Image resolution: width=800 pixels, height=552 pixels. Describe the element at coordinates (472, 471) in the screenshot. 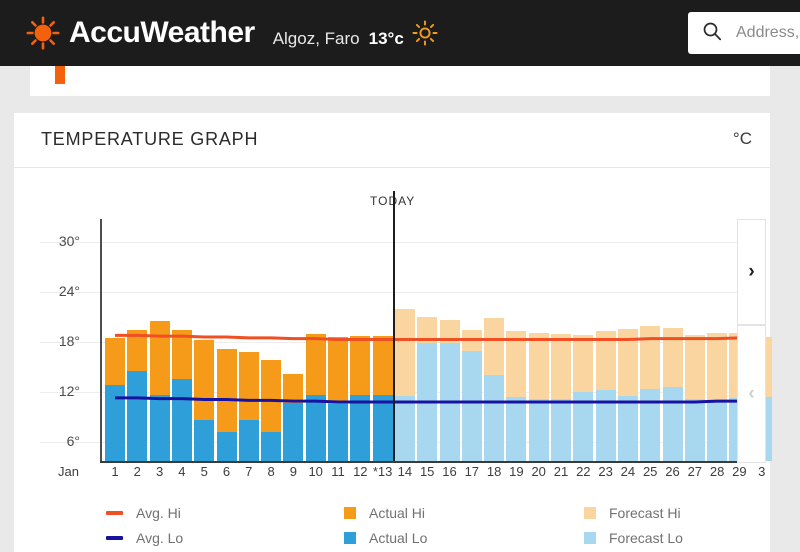

I see `x-axis-tick: 17` at that location.